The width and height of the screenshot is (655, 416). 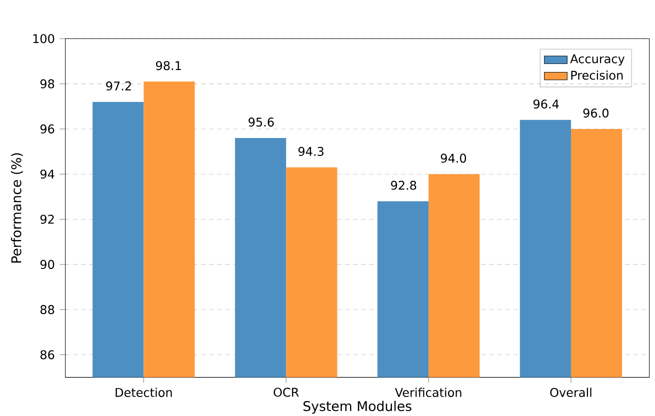 What do you see at coordinates (47, 309) in the screenshot?
I see `y-tick-label: 88` at bounding box center [47, 309].